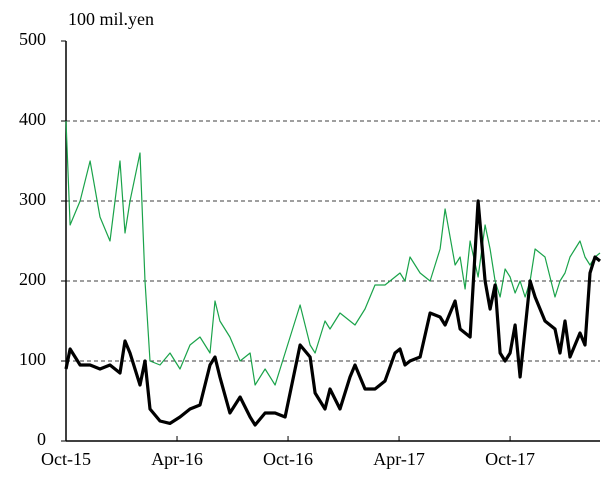 This screenshot has width=601, height=484. I want to click on x-tick-label: Oct-17, so click(510, 459).